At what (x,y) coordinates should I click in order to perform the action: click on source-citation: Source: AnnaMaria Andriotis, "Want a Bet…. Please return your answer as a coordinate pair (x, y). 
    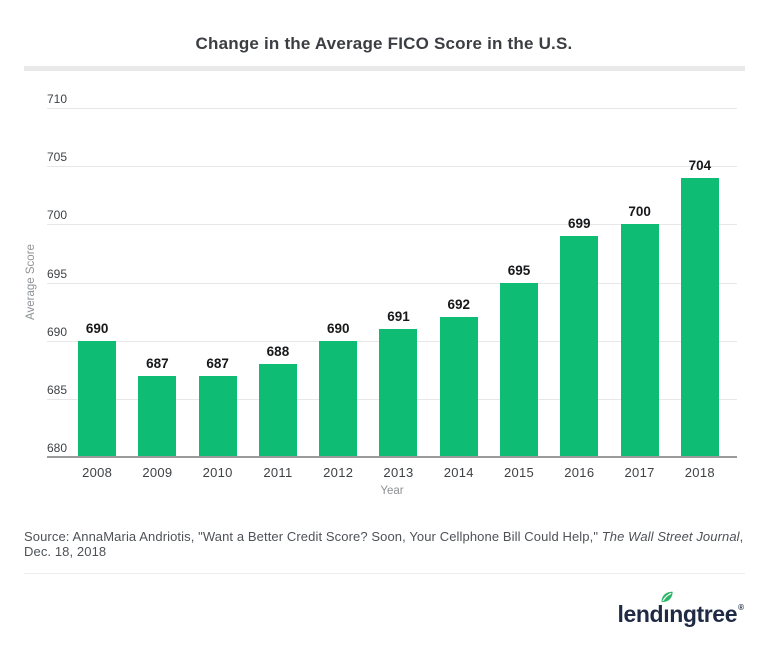
    Looking at the image, I should click on (385, 544).